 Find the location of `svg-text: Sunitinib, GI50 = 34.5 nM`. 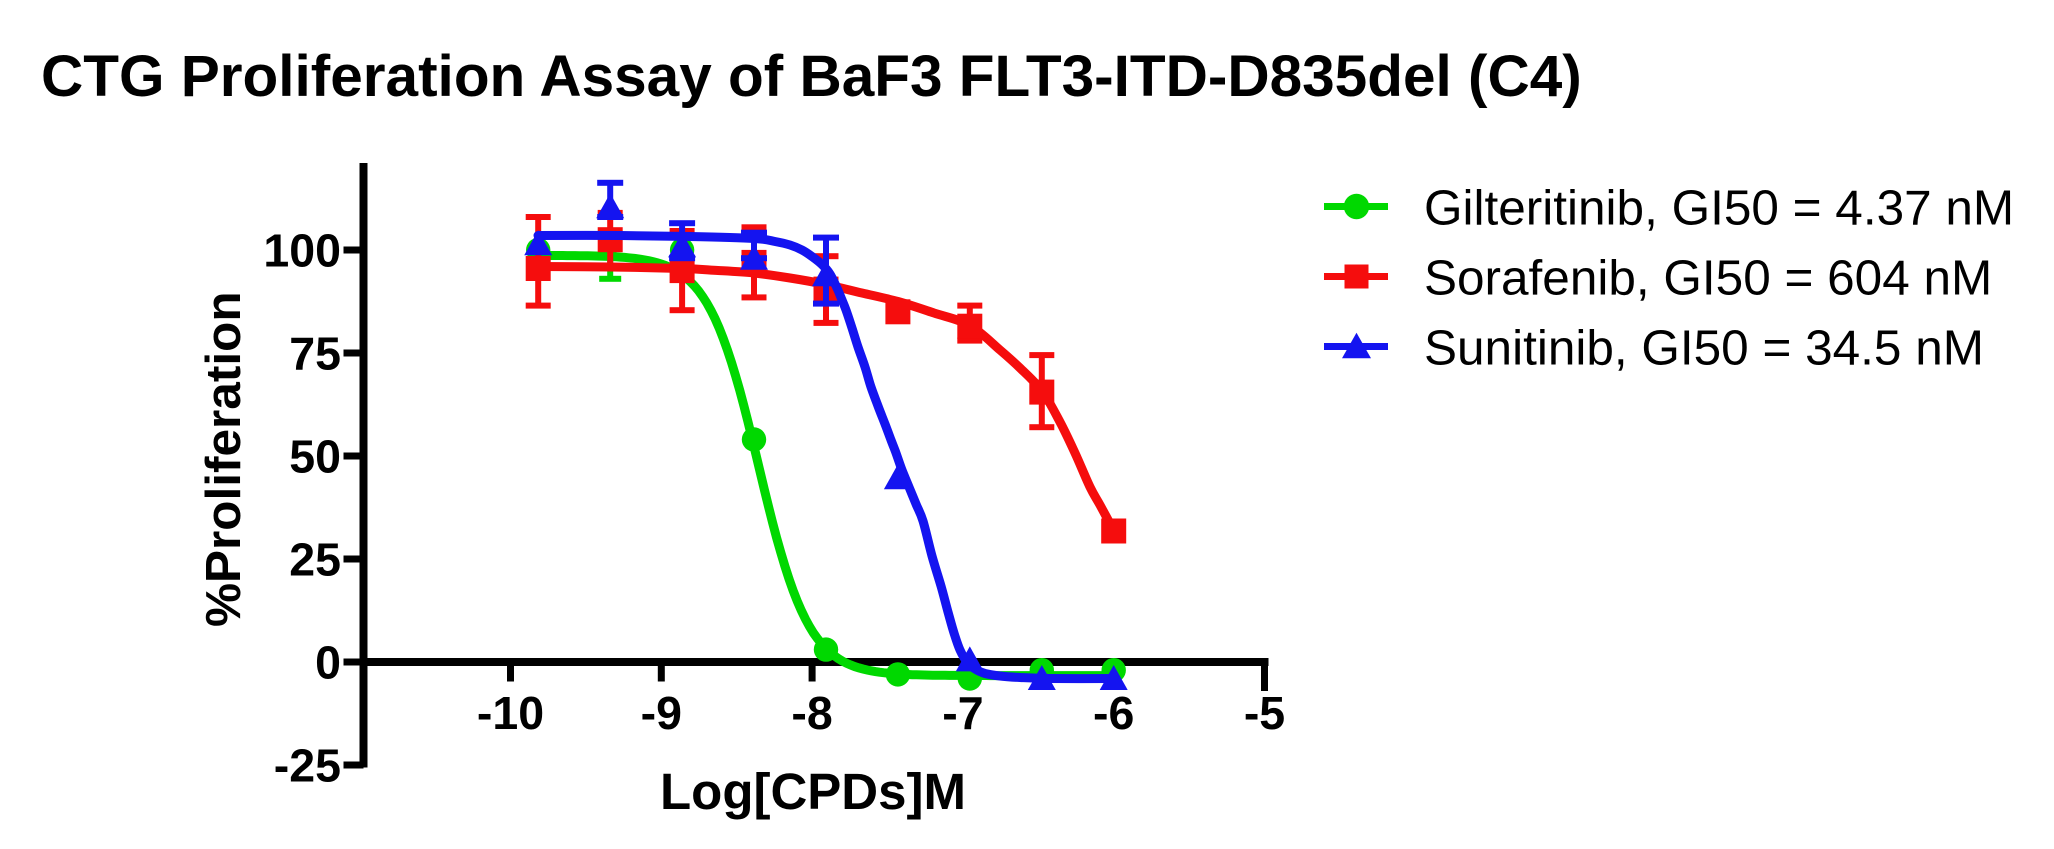

svg-text: Sunitinib, GI50 = 34.5 nM is located at coordinates (1704, 348).